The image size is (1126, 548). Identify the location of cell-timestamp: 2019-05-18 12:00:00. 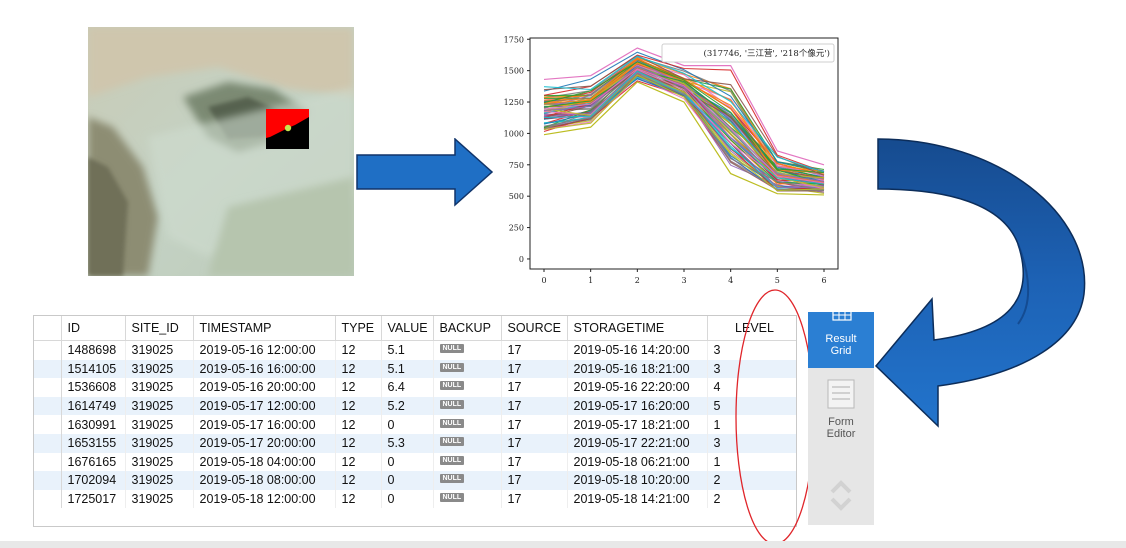
(264, 499).